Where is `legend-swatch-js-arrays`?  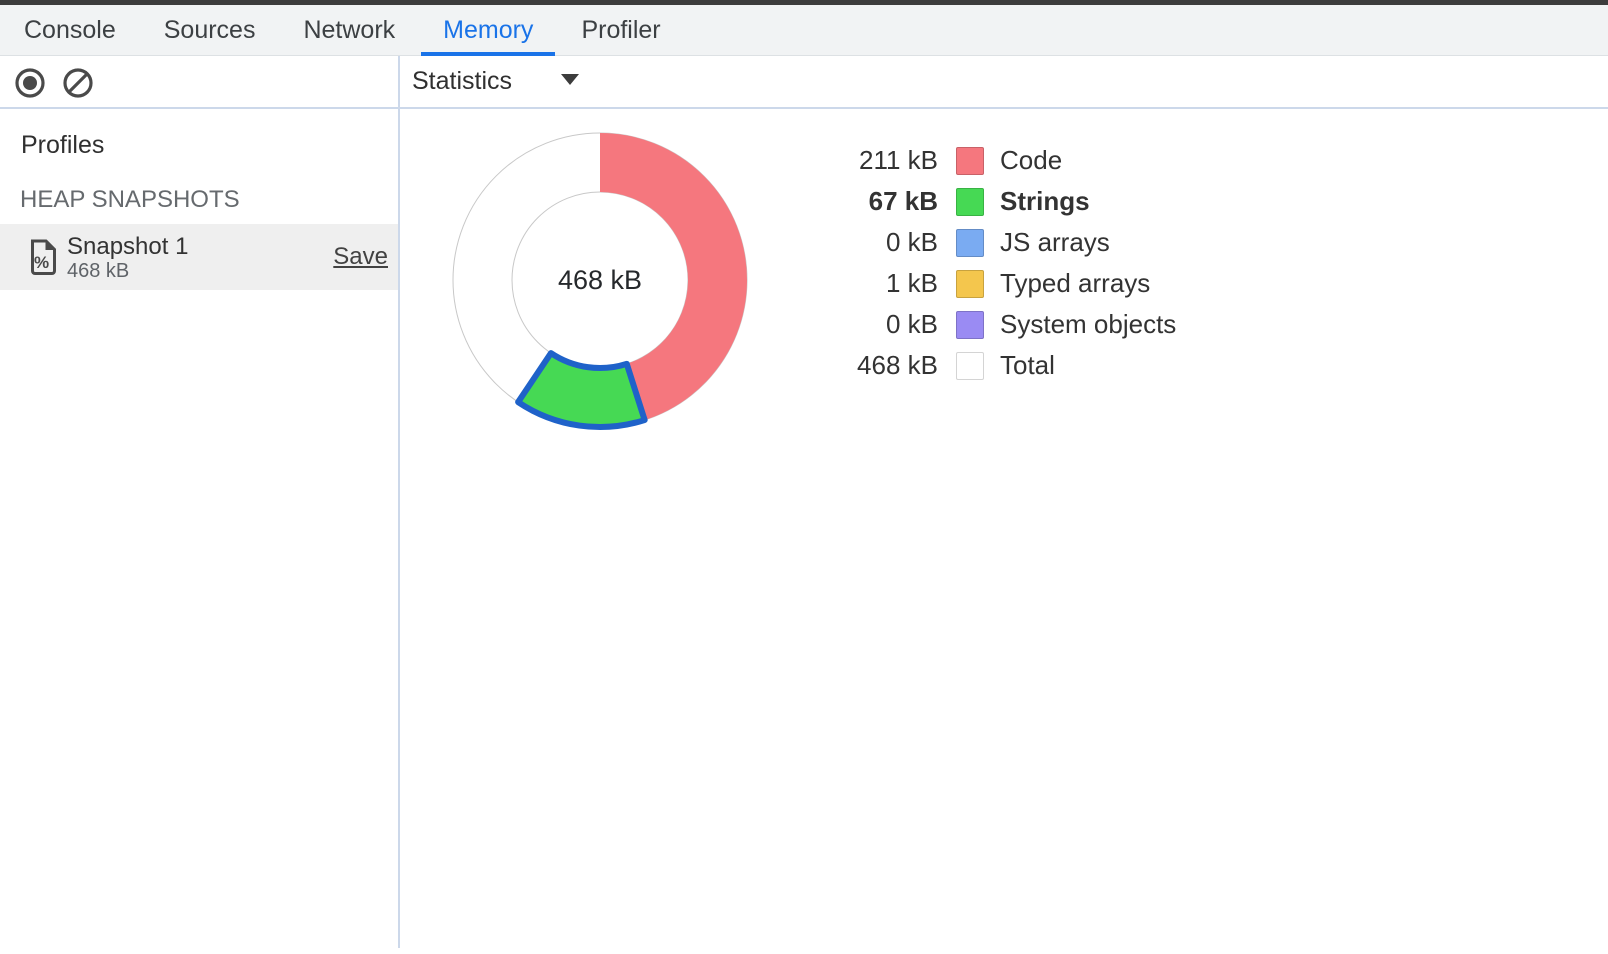
legend-swatch-js-arrays is located at coordinates (970, 242).